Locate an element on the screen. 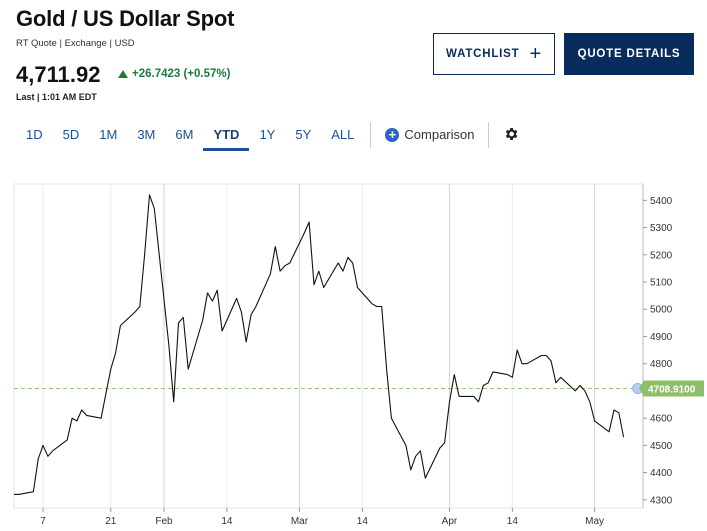  x-tick-label: Mar is located at coordinates (300, 521).